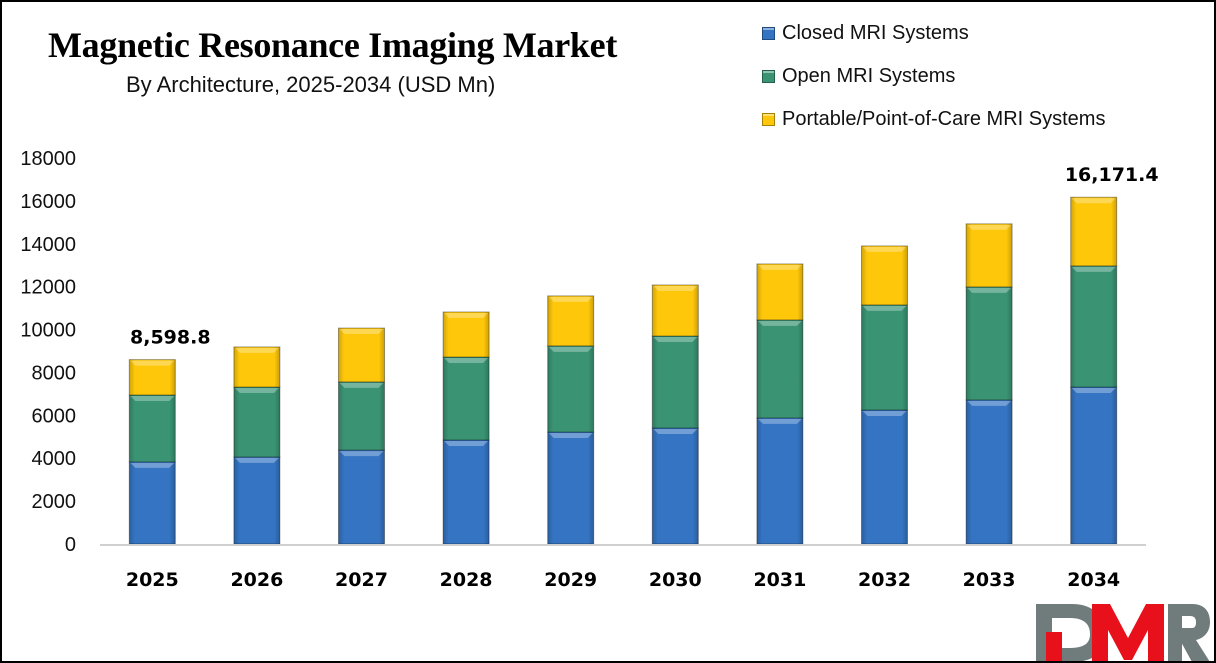  I want to click on legend-swatch-closed, so click(768, 33).